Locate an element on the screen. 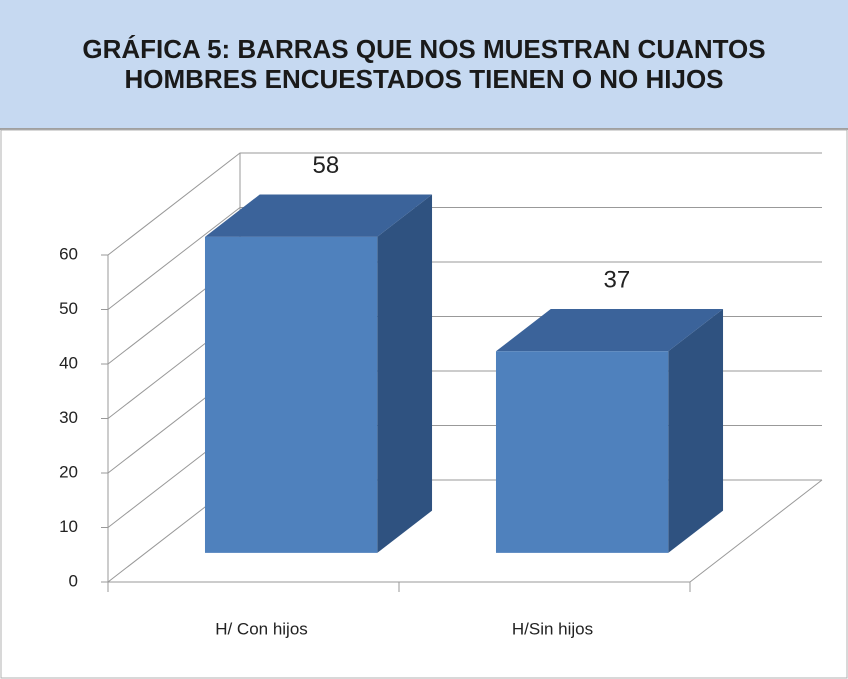 The image size is (848, 679). y-tick-label: 30 is located at coordinates (68, 417).